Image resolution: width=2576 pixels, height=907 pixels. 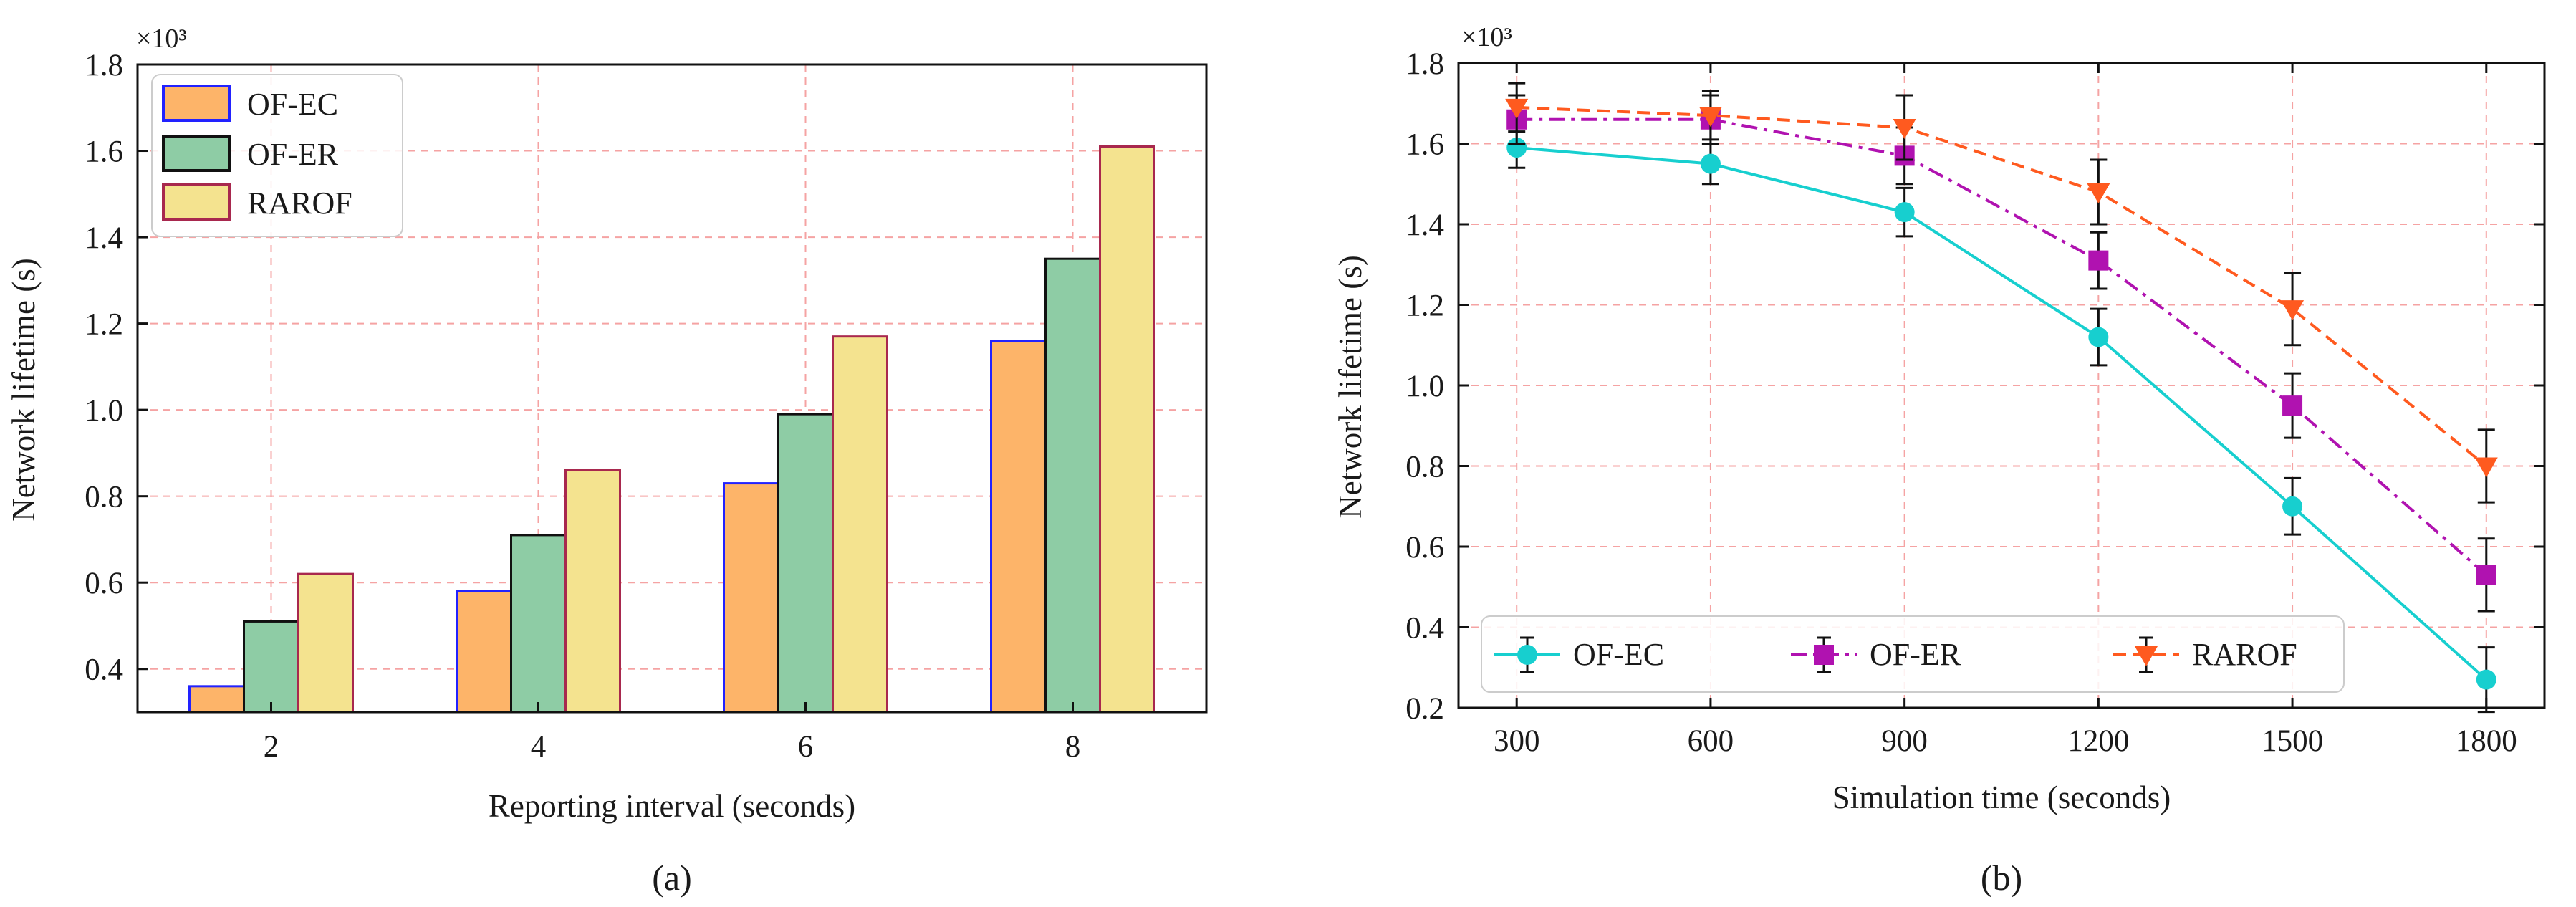 What do you see at coordinates (2486, 741) in the screenshot?
I see `x-tick-label: 1800` at bounding box center [2486, 741].